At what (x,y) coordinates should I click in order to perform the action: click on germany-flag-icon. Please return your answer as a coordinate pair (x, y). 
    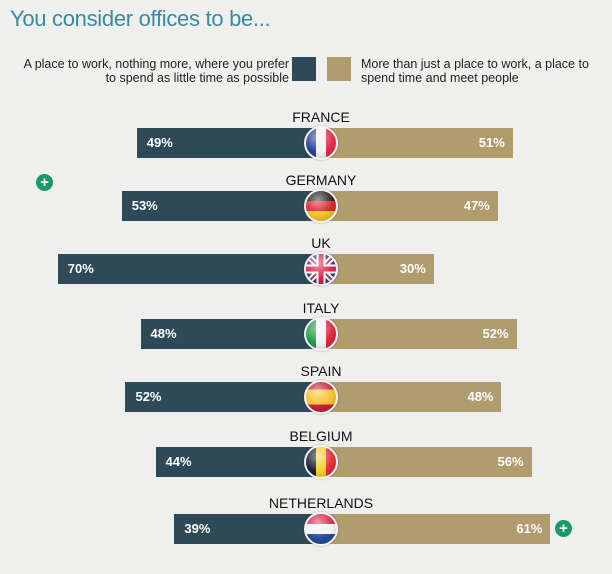
    Looking at the image, I should click on (321, 206).